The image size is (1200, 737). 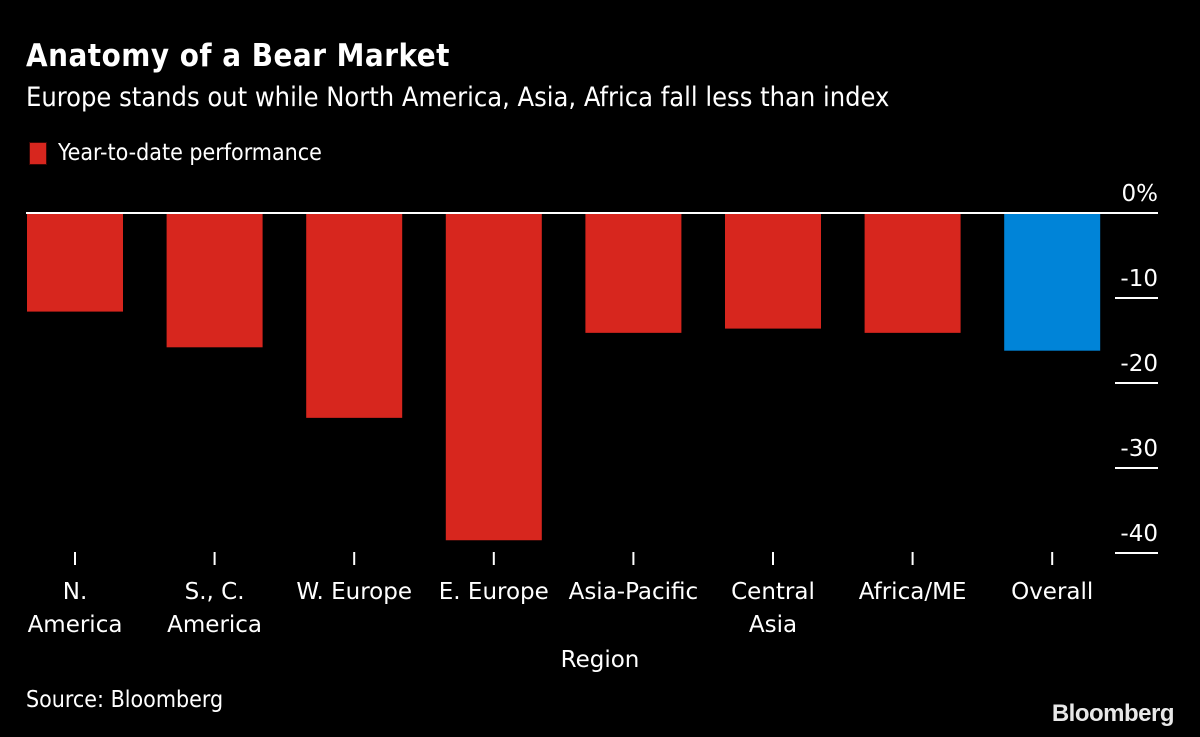 I want to click on legend: Year-to-date performance, so click(x=176, y=153).